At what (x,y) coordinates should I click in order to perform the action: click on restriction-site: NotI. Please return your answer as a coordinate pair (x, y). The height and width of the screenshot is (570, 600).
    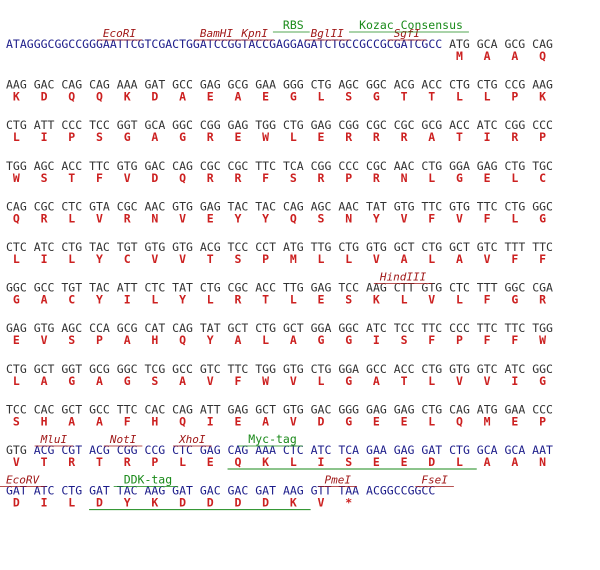
    Looking at the image, I should click on (123, 439).